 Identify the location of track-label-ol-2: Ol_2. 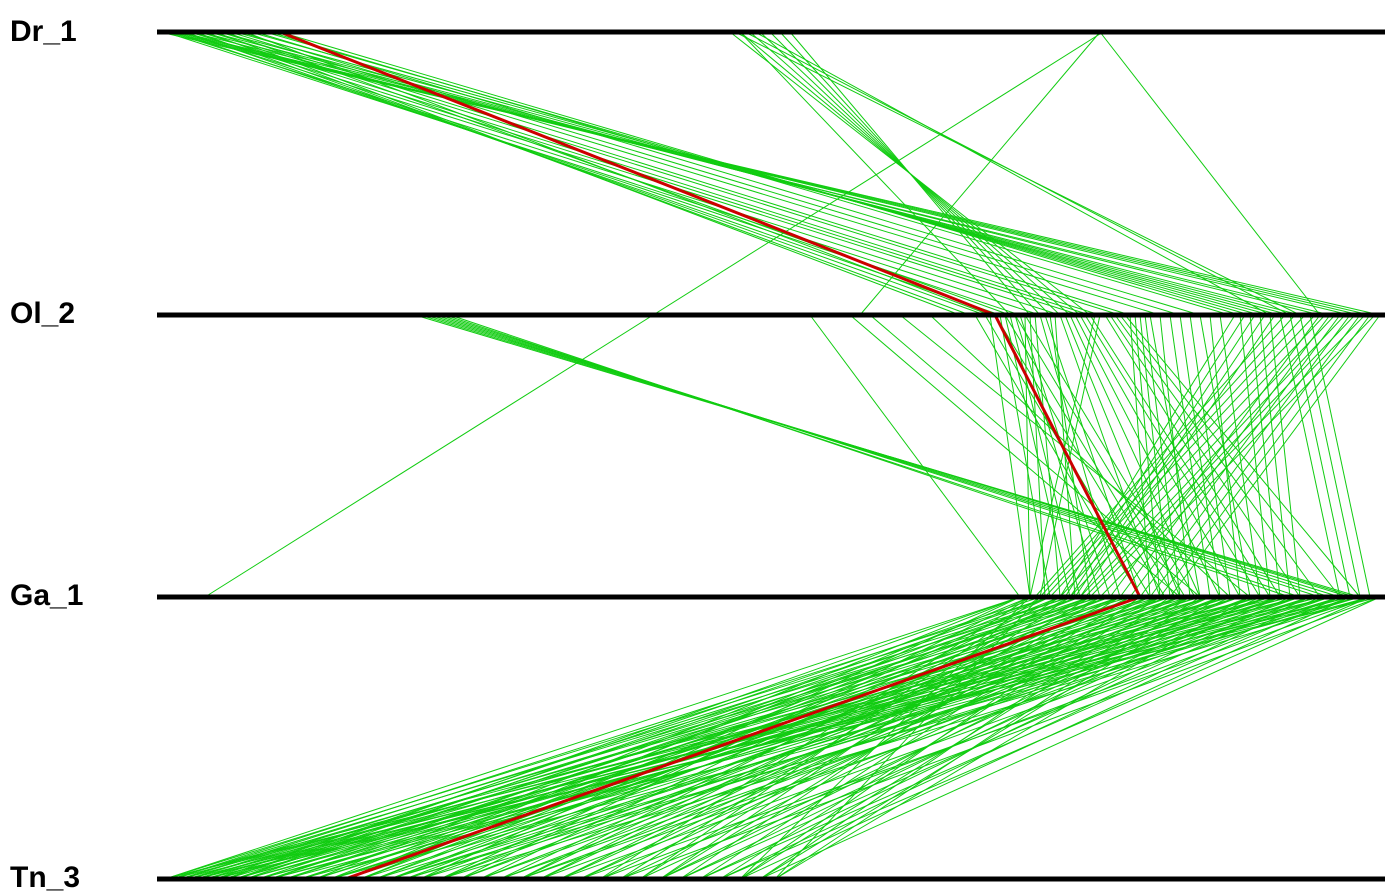
(42, 313).